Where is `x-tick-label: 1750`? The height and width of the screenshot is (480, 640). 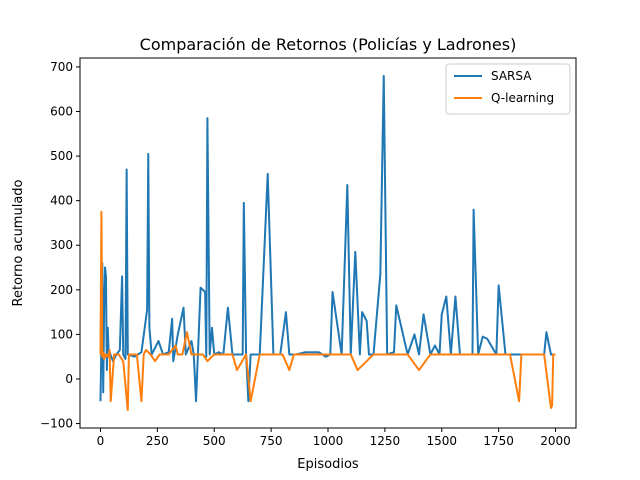
x-tick-label: 1750 is located at coordinates (498, 441).